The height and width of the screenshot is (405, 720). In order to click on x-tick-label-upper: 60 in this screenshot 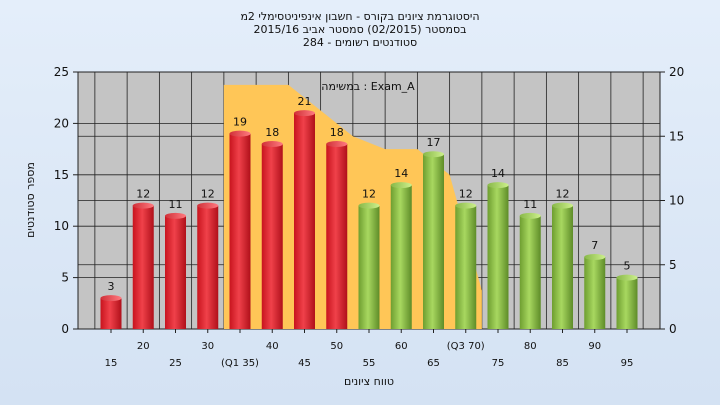, I will do `click(401, 346)`.